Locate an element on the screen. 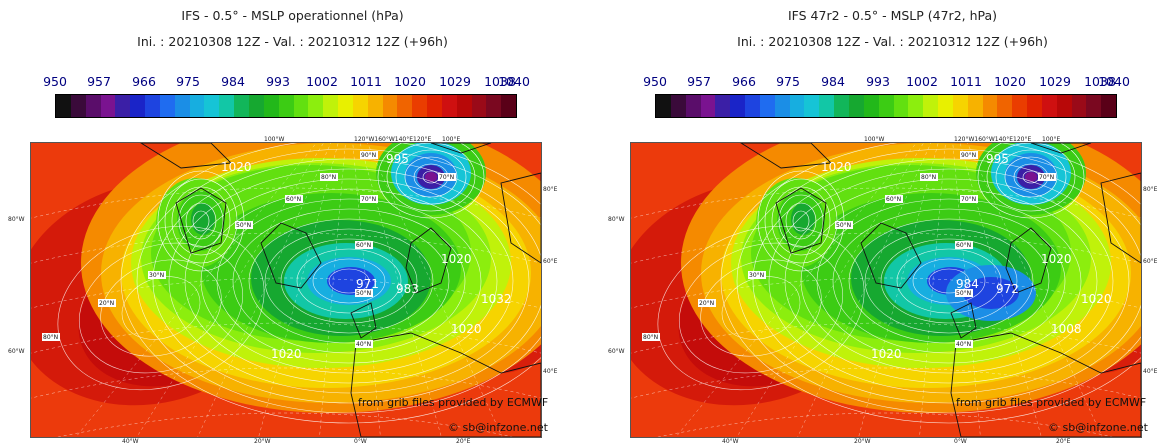  colorbar-label: 1040 is located at coordinates (1114, 81).